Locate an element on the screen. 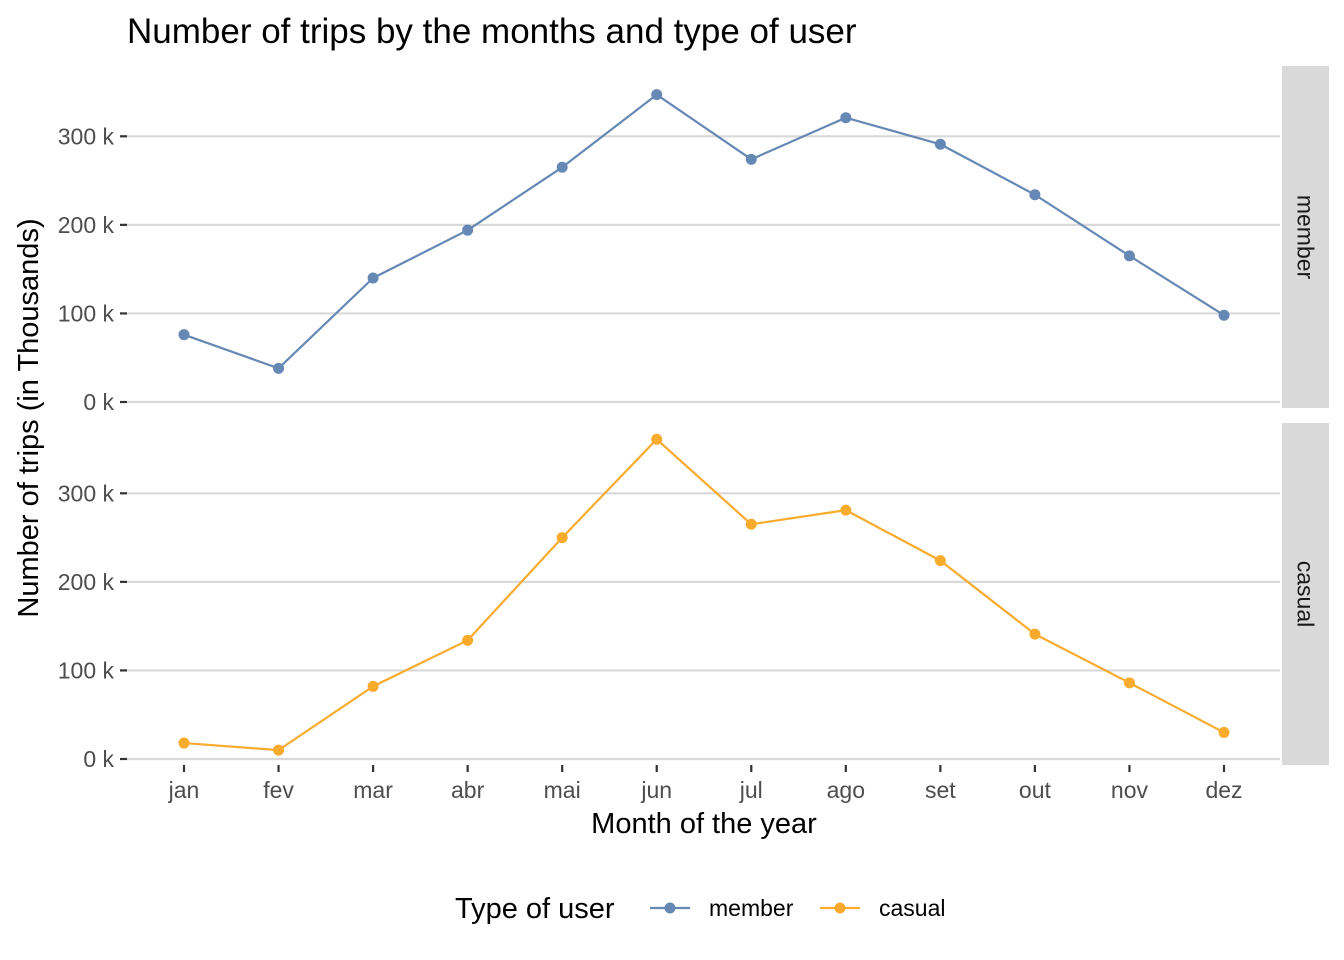  x-tick-label: jul is located at coordinates (751, 790).